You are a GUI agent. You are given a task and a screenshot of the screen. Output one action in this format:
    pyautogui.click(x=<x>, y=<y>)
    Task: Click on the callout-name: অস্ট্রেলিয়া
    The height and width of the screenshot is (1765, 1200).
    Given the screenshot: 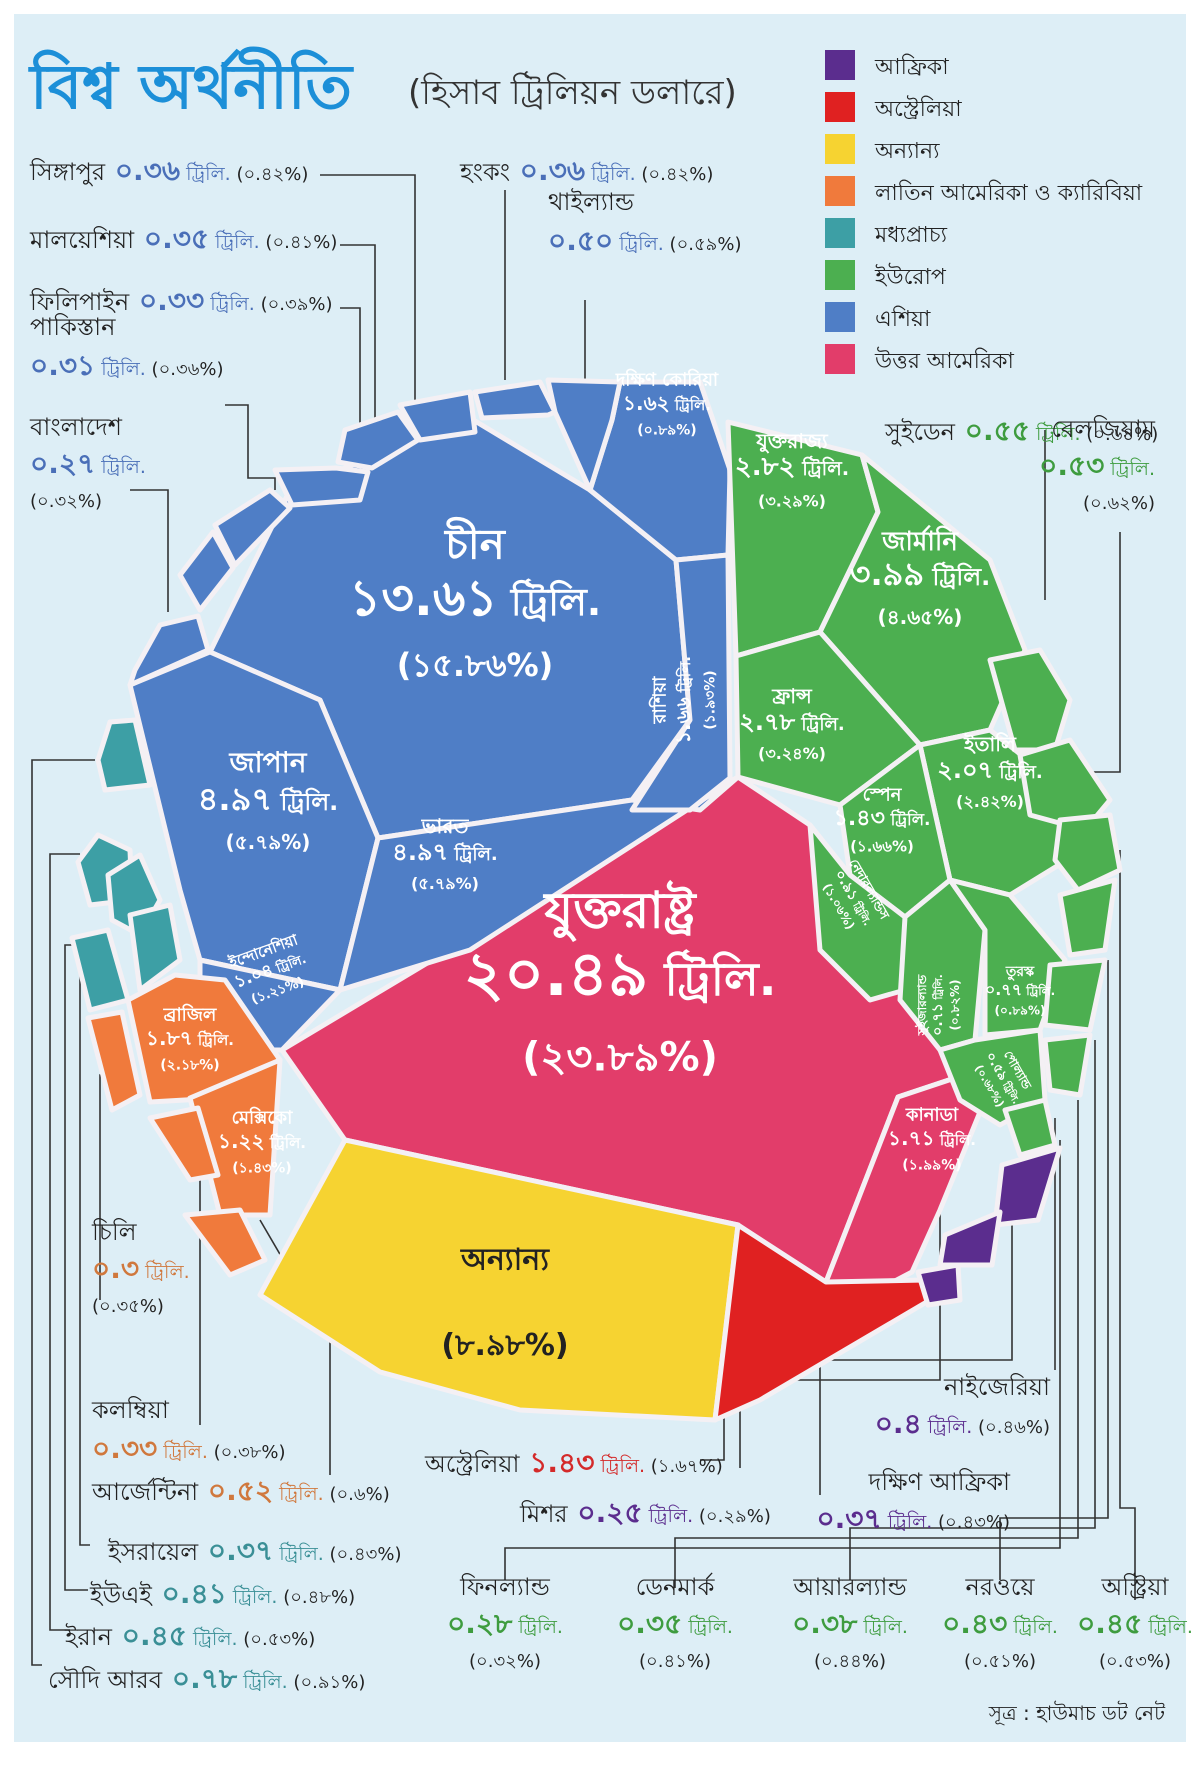 What is the action you would take?
    pyautogui.click(x=472, y=1463)
    